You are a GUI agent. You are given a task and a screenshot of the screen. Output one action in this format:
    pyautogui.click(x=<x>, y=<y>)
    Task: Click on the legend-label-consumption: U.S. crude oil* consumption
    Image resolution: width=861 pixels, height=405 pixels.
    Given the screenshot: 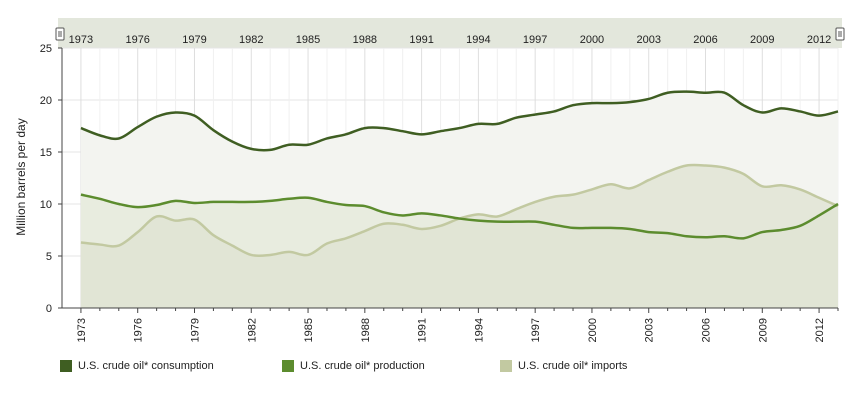 What is the action you would take?
    pyautogui.click(x=146, y=366)
    